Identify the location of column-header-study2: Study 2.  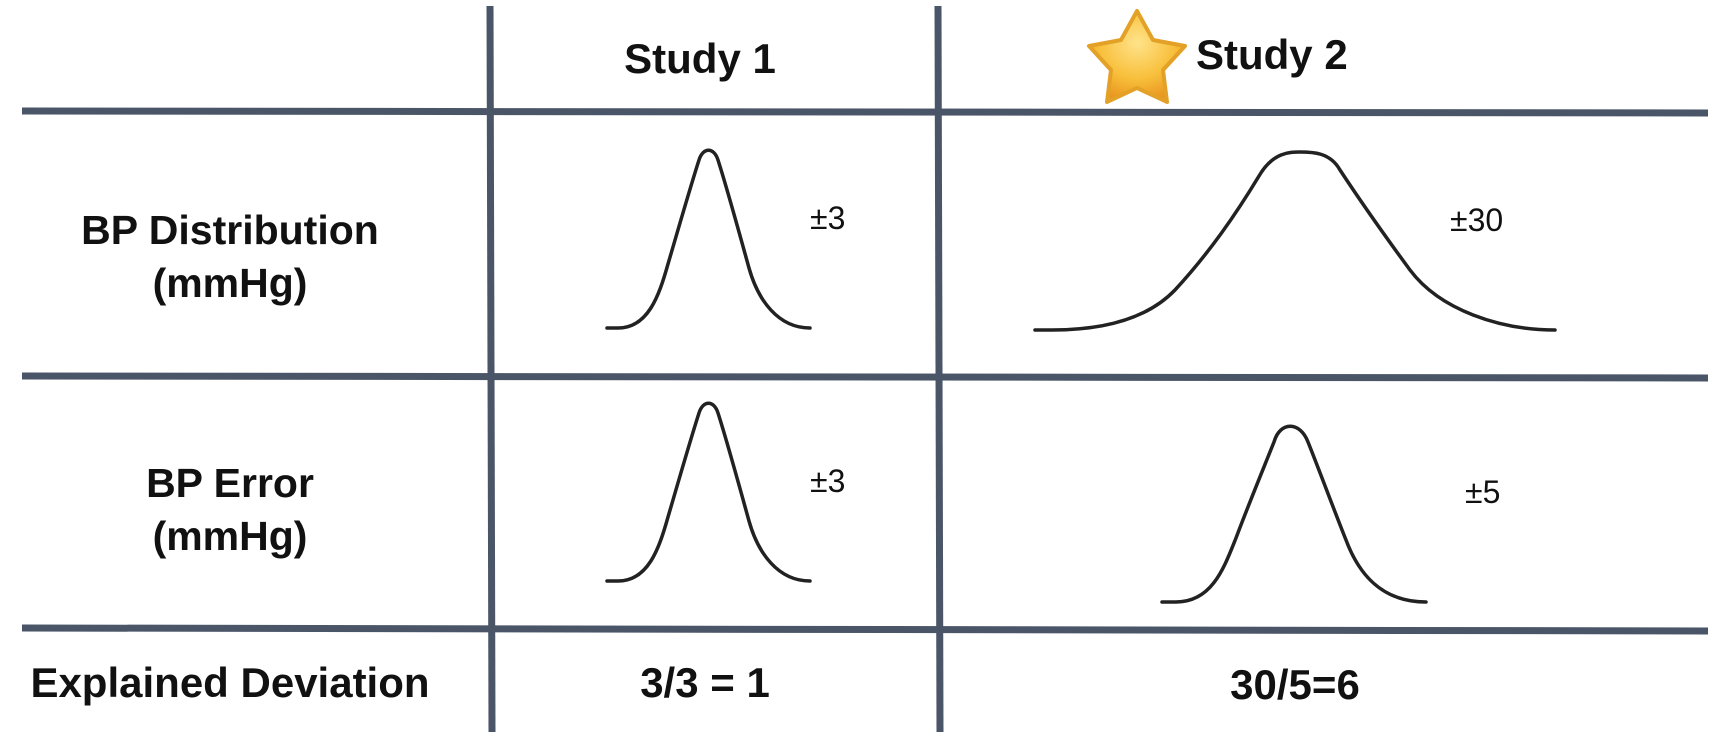
(1272, 54).